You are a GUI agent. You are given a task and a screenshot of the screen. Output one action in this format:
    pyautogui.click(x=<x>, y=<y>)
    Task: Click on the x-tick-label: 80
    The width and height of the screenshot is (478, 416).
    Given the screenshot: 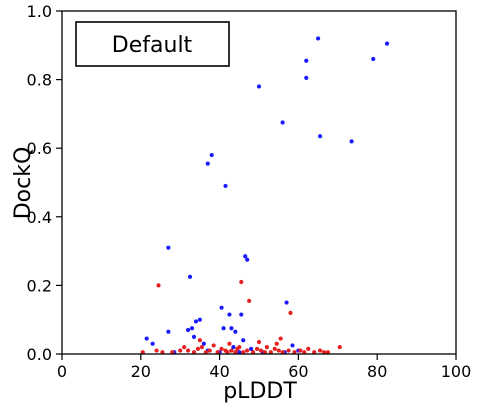 What is the action you would take?
    pyautogui.click(x=377, y=371)
    